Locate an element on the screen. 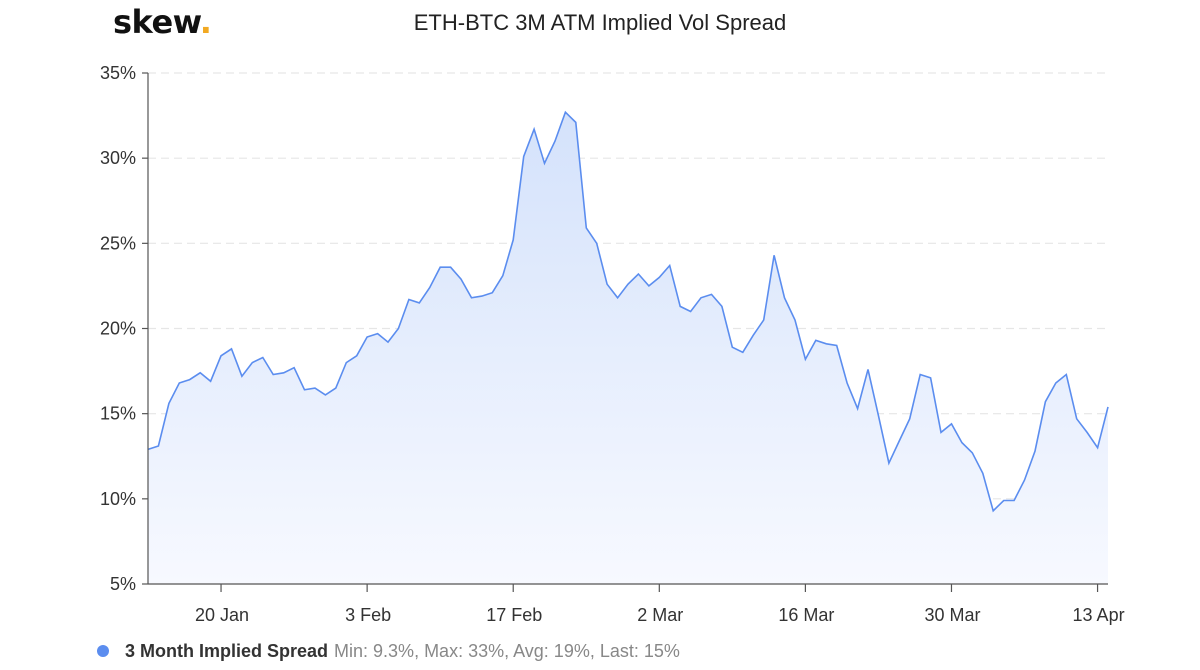  legend: 3 Month Implied Spread Min: 9.3%, Max is located at coordinates (388, 651).